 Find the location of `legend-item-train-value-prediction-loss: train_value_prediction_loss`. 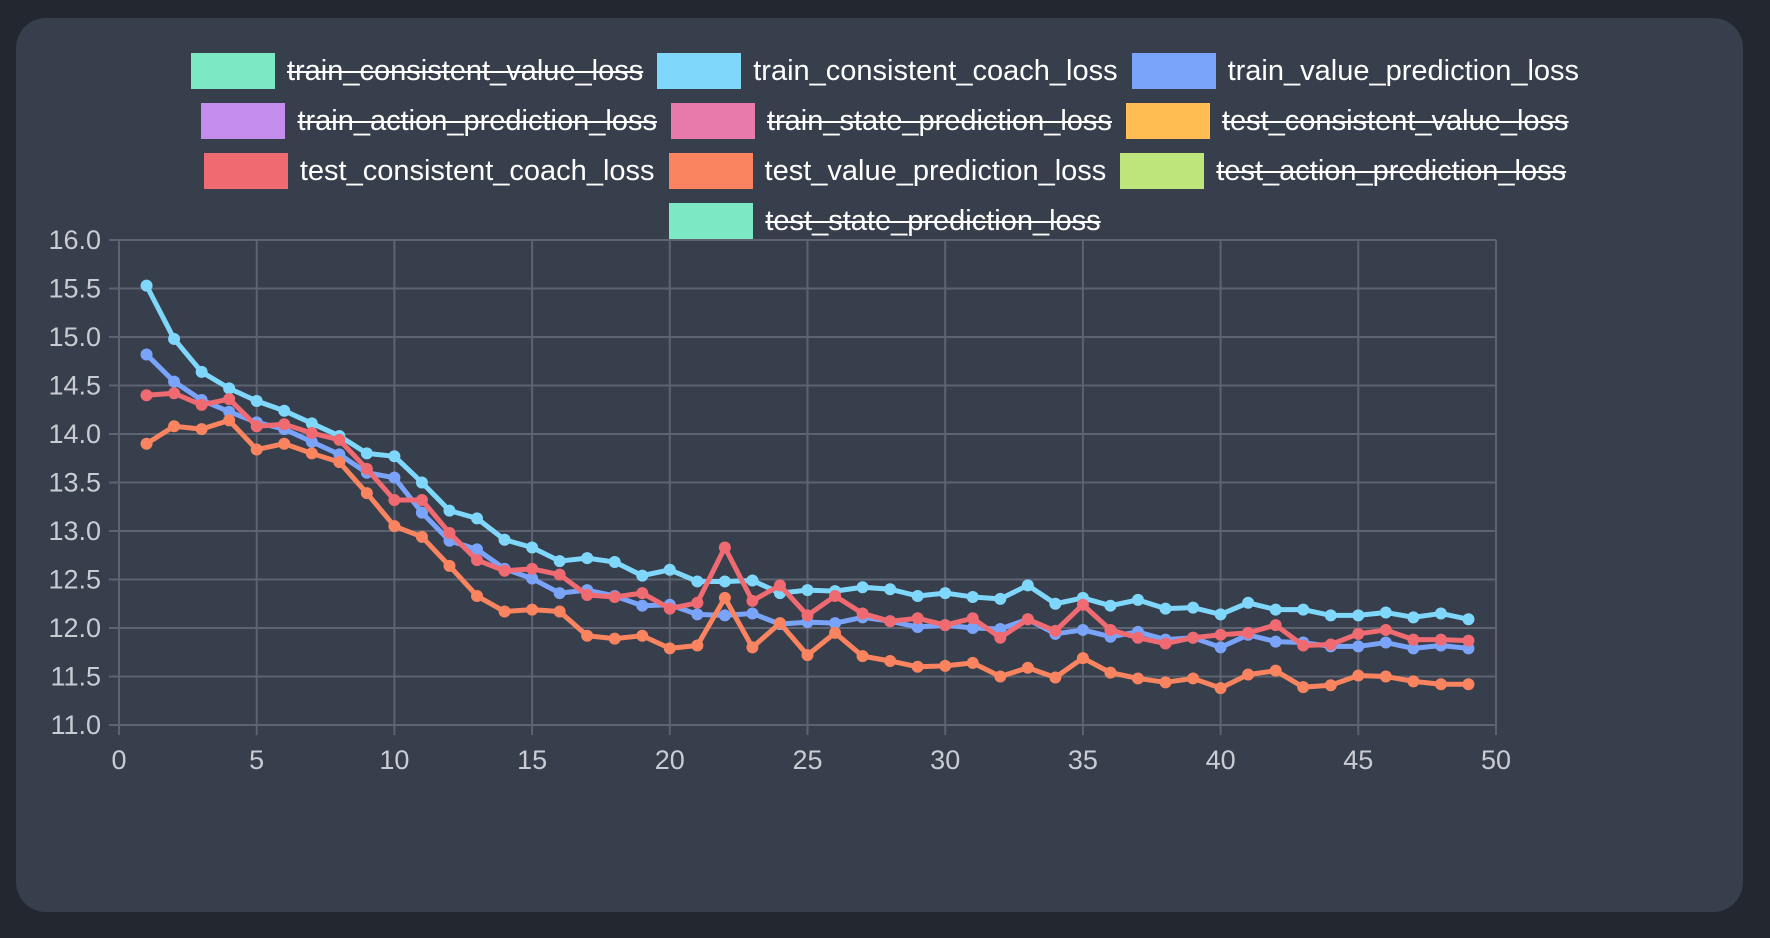

legend-item-train-value-prediction-loss: train_value_prediction_loss is located at coordinates (1355, 71).